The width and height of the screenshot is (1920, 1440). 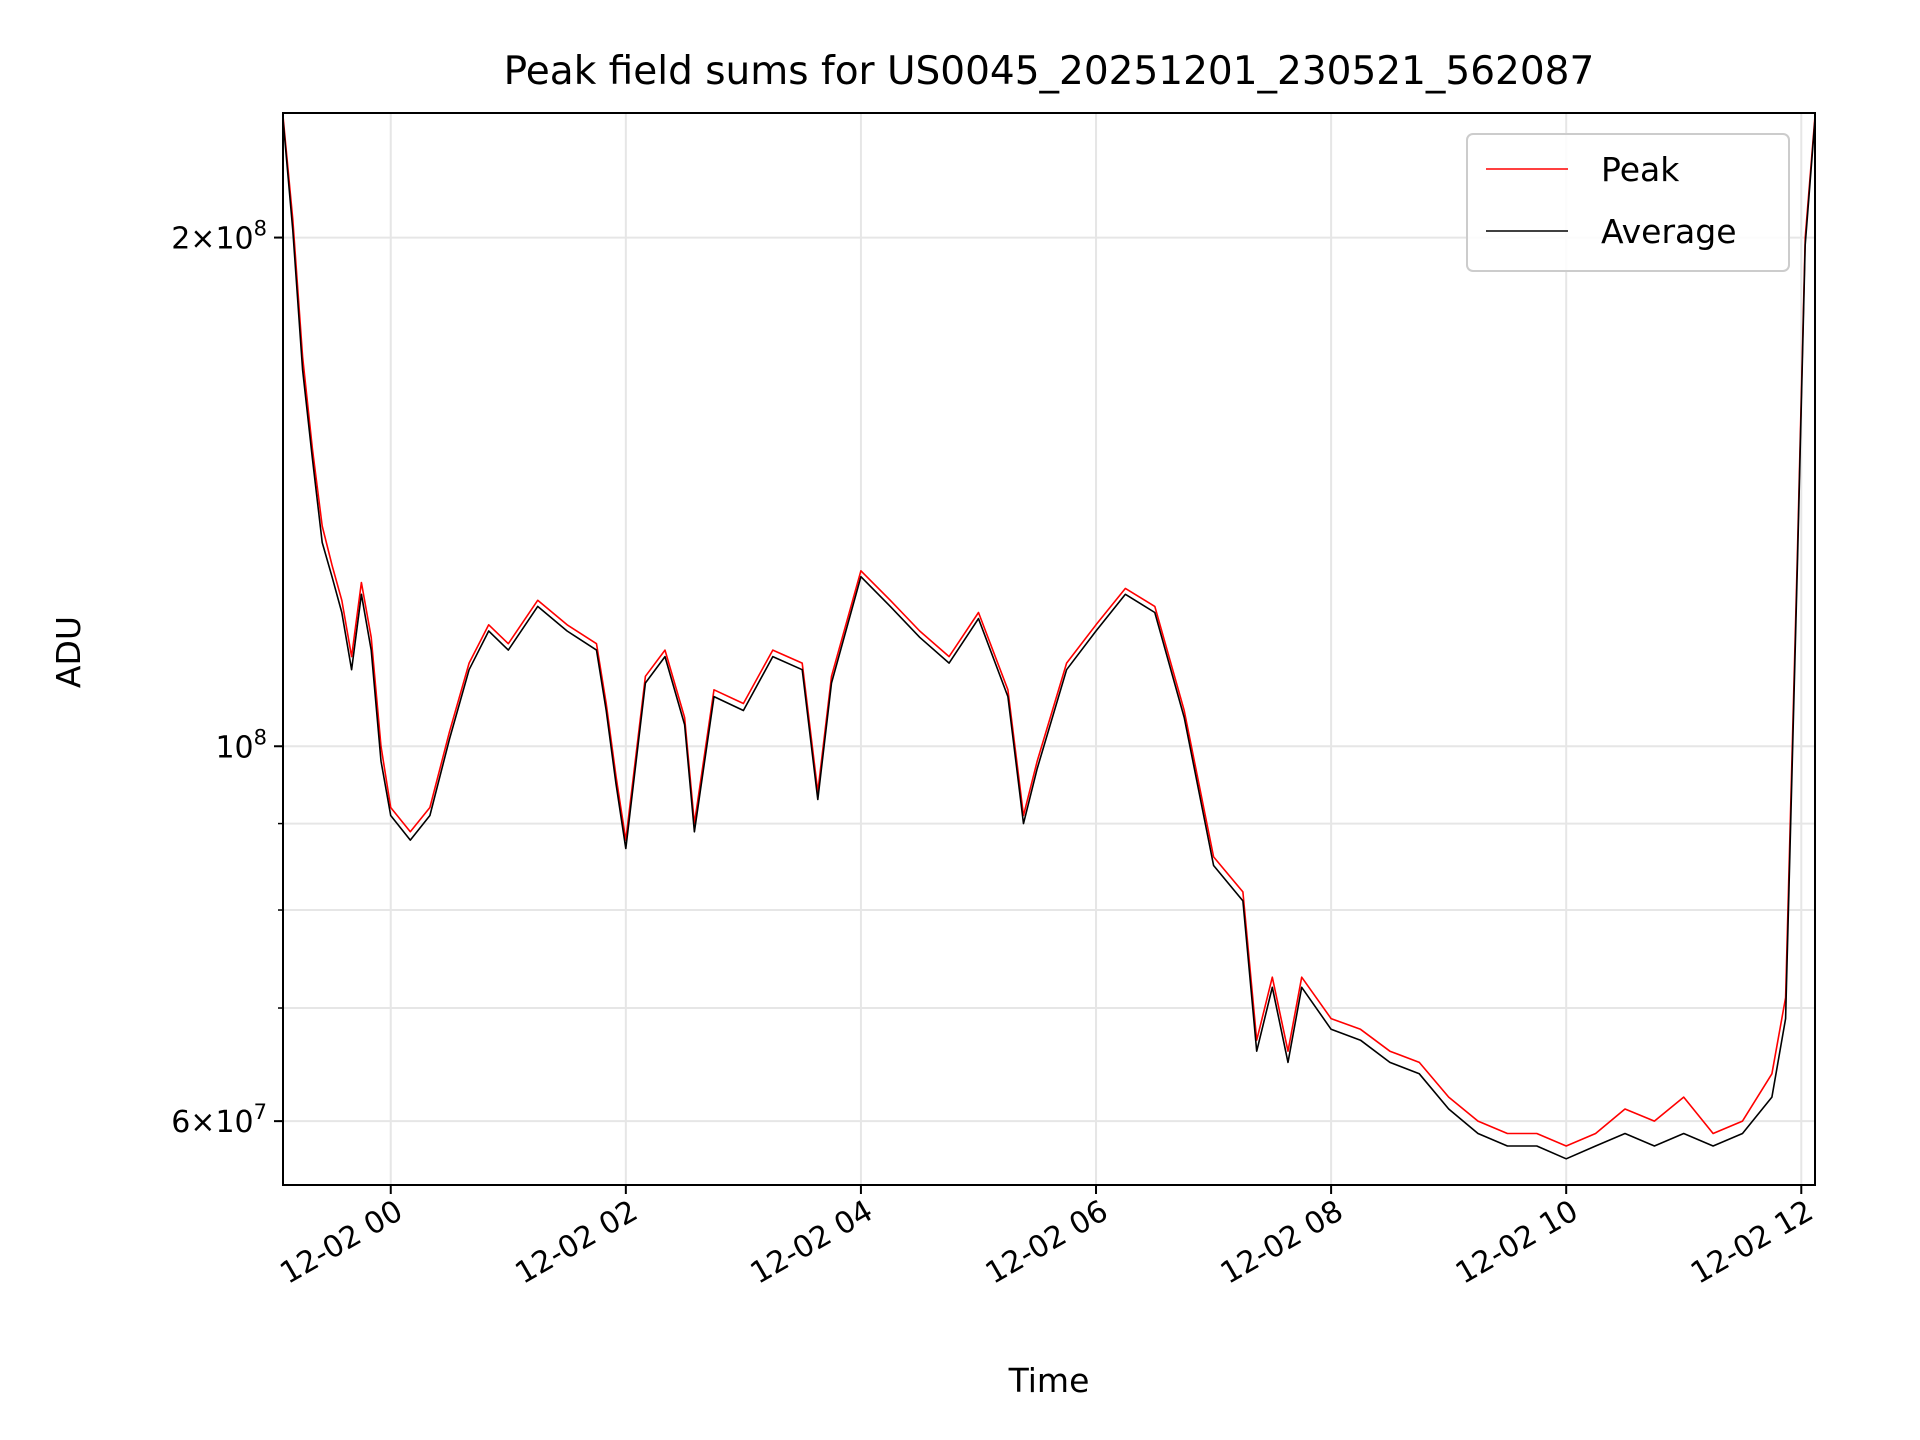 I want to click on y-tick-label: 108, so click(x=241, y=745).